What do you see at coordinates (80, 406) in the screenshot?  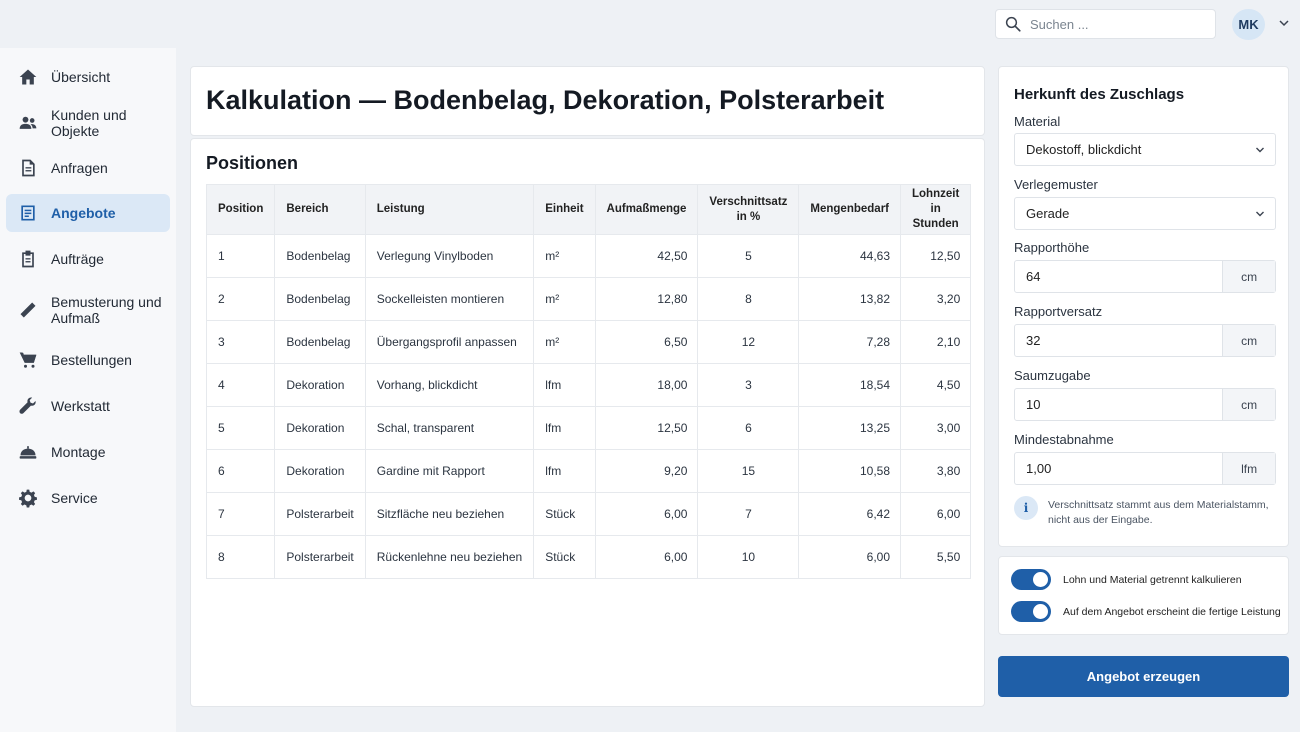 I see `sidebar-item-label: Werkstatt` at bounding box center [80, 406].